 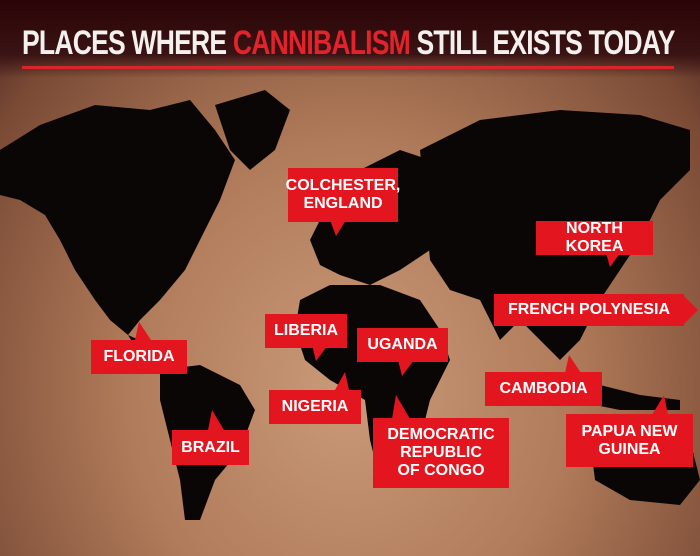 I want to click on label-nigeria: NIGERIA, so click(x=315, y=407).